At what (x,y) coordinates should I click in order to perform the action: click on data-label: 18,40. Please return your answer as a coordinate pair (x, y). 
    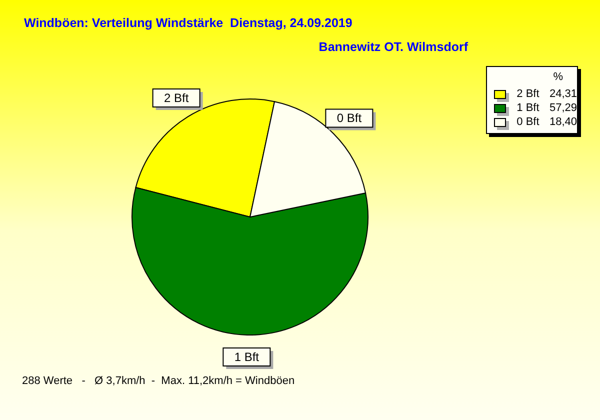
    Looking at the image, I should click on (563, 122).